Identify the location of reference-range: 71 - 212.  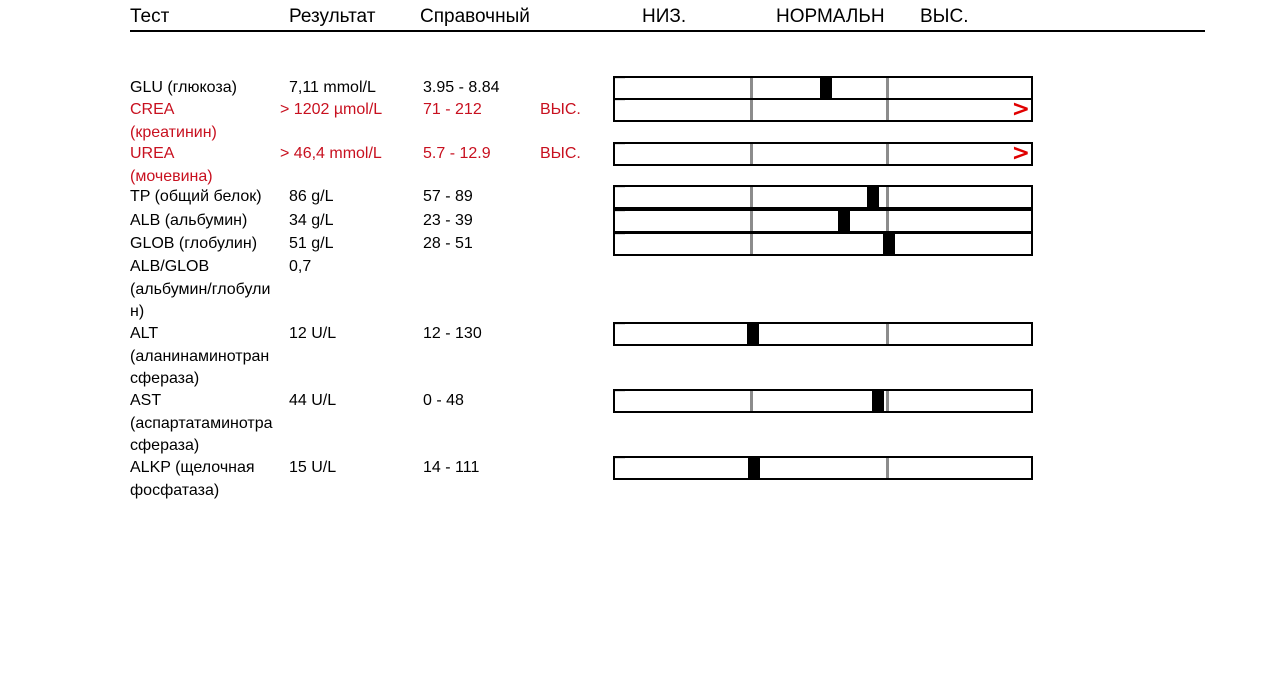
(452, 109).